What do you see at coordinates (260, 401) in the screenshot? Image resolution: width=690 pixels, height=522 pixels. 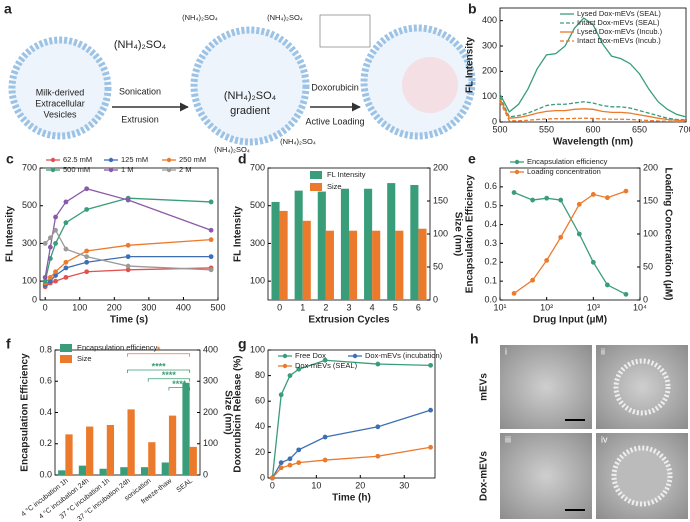 I see `y-tick-label: 60` at bounding box center [260, 401].